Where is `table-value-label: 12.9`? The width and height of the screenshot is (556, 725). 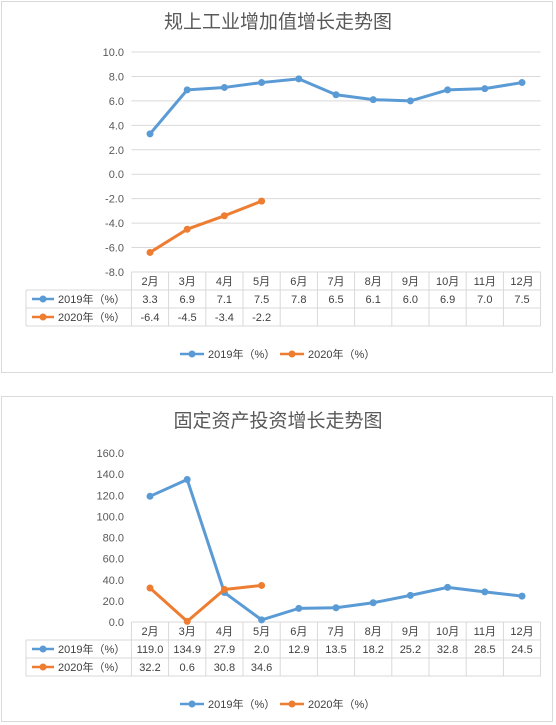 table-value-label: 12.9 is located at coordinates (298, 650).